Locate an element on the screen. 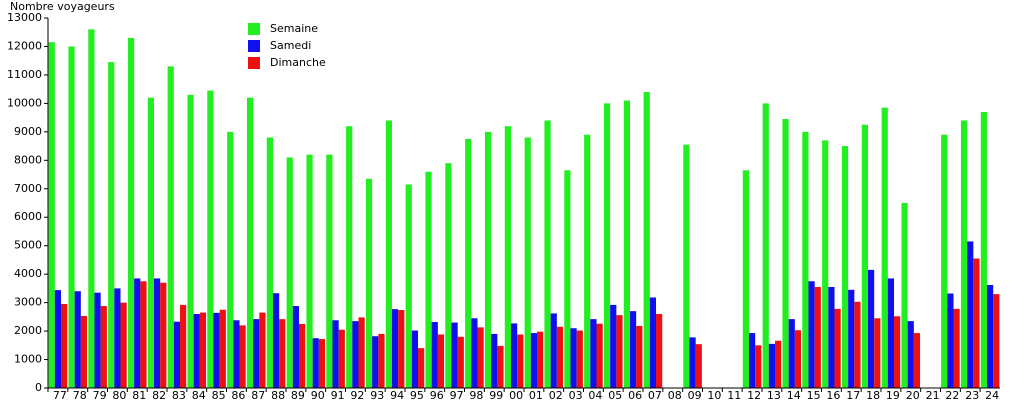  x-tick-label: 81 is located at coordinates (139, 394).